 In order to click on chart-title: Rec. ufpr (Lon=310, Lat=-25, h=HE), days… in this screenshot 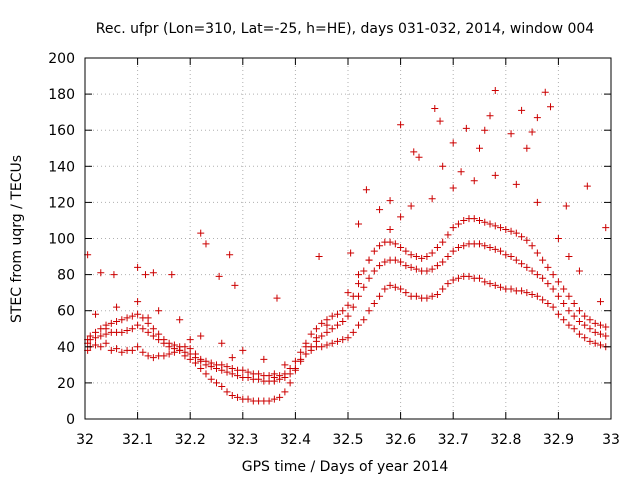, I will do `click(345, 29)`.